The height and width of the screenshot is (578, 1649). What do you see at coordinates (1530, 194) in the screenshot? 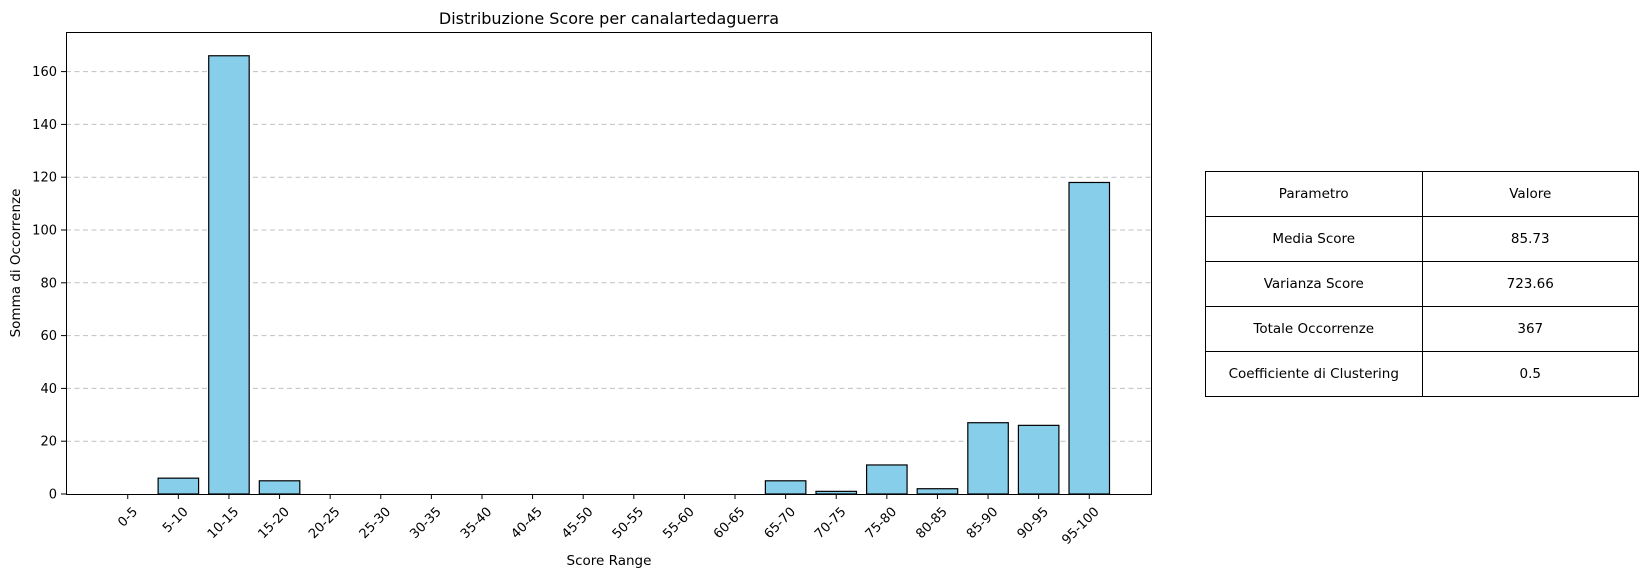
I see `header-cell-valore: Valore` at bounding box center [1530, 194].